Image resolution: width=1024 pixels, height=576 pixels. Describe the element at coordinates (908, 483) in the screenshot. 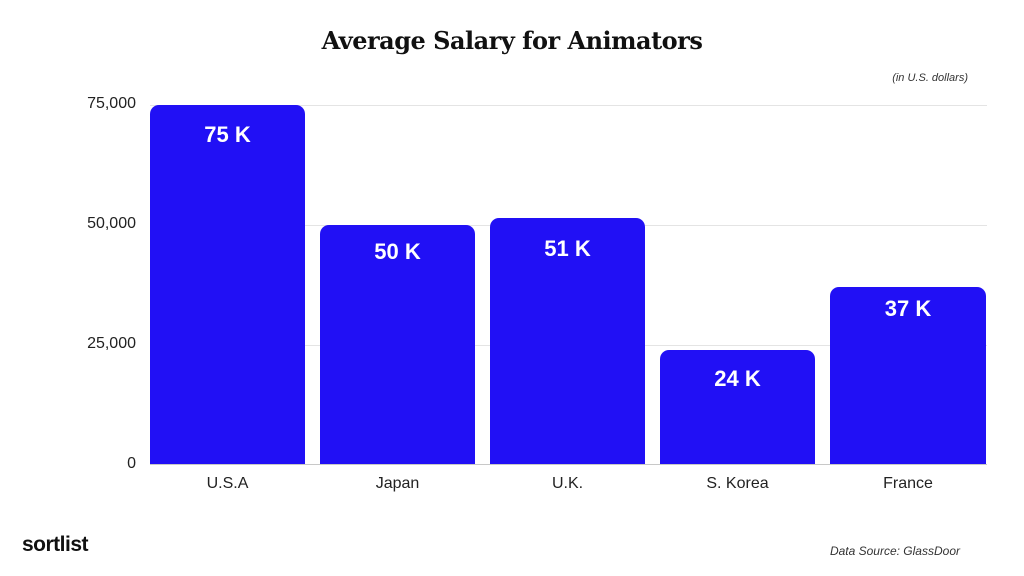

I see `x-label-france: France` at that location.